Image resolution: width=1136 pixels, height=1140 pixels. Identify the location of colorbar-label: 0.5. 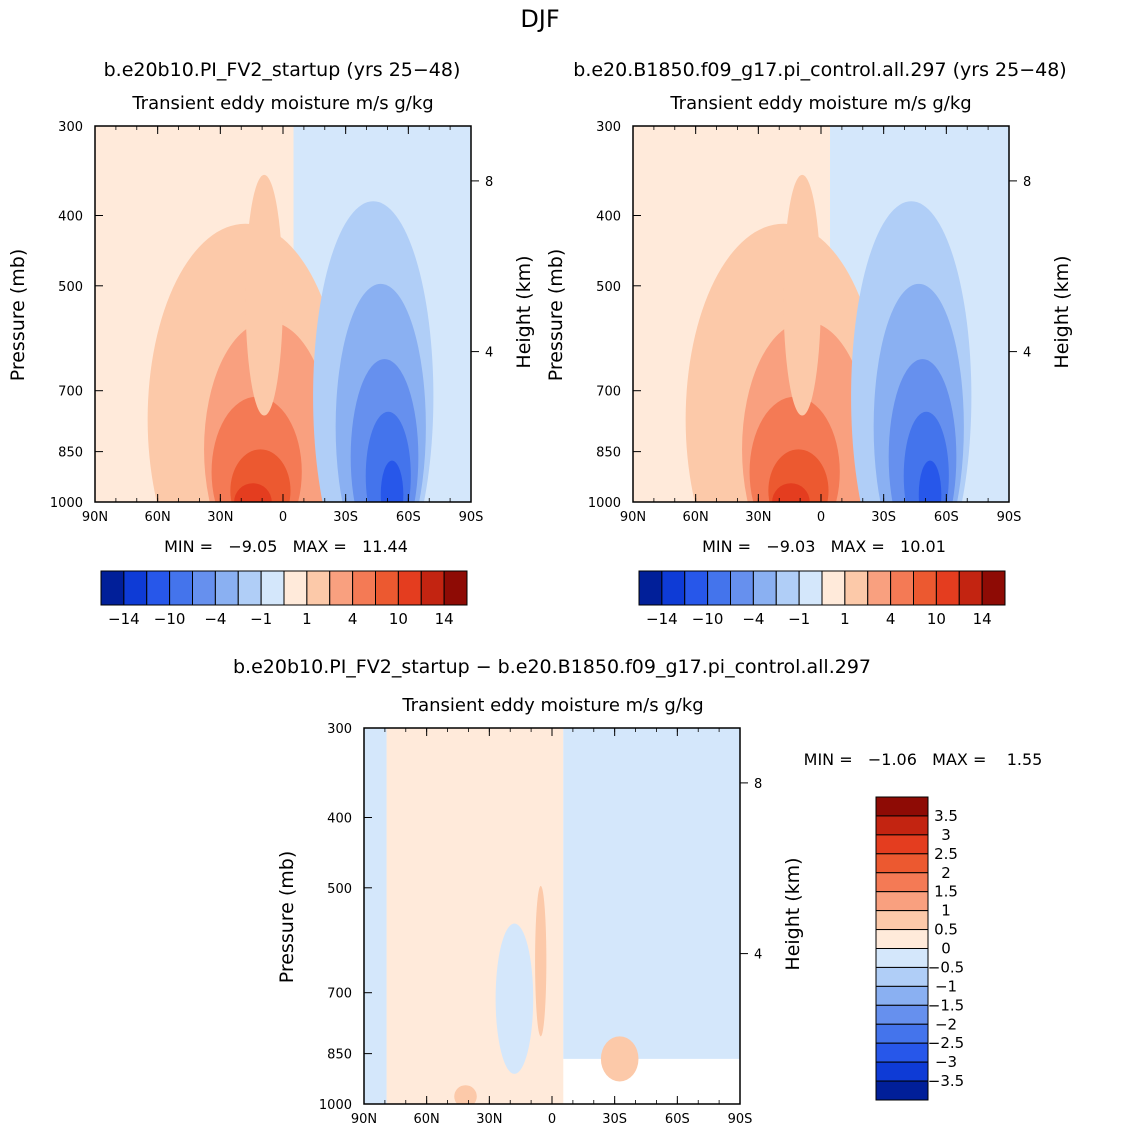
(946, 930).